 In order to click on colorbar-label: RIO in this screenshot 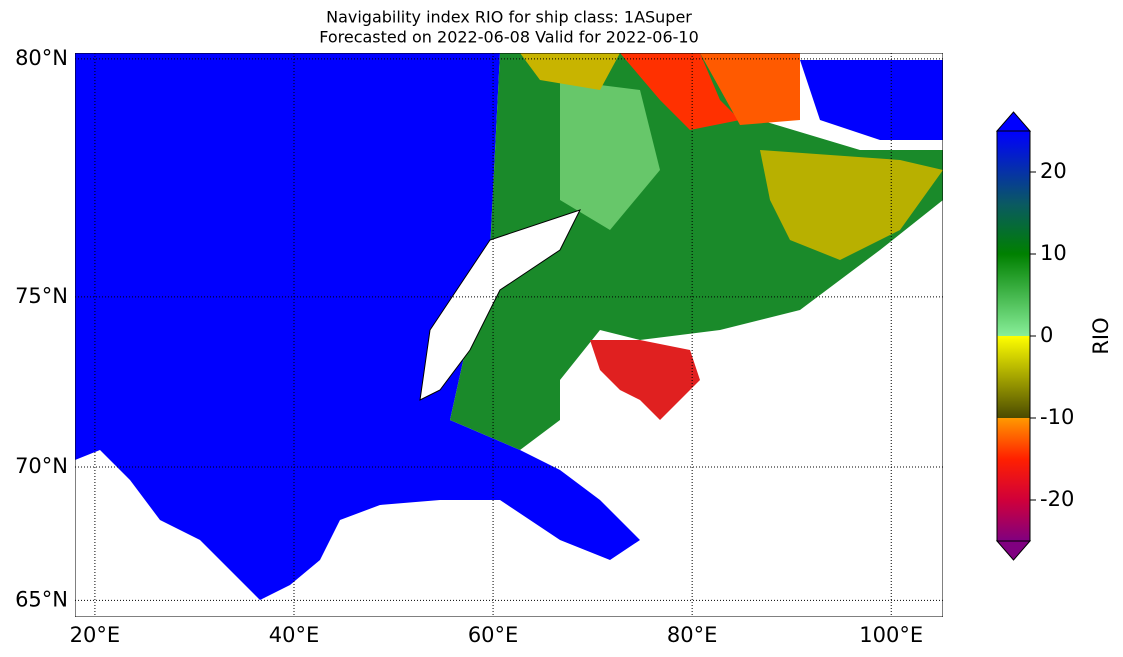, I will do `click(1101, 335)`.